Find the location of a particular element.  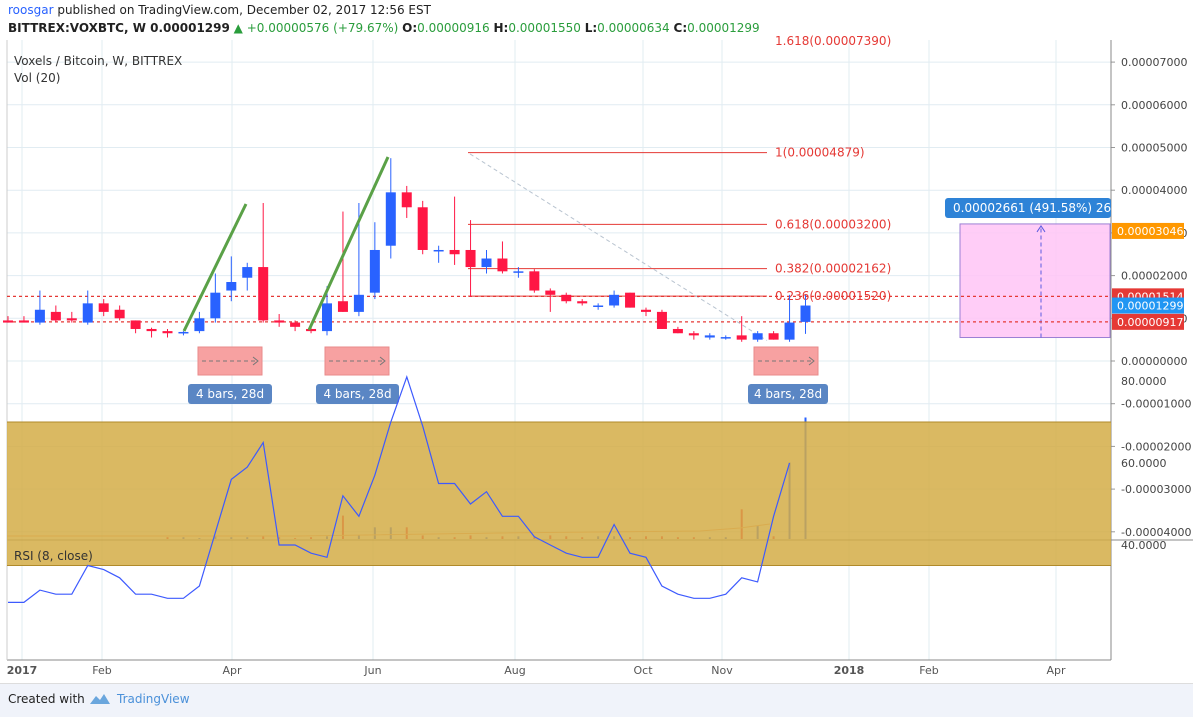

y-tick-label: 0.00006000 is located at coordinates (1154, 105).